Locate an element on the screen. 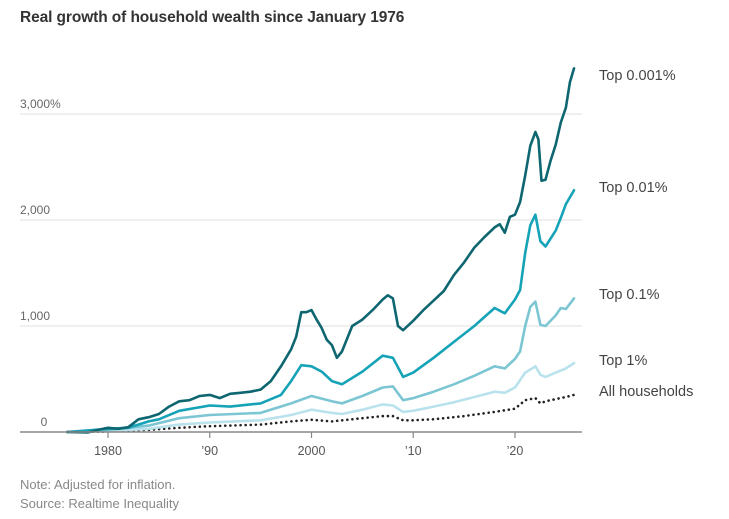 Image resolution: width=729 pixels, height=519 pixels. x-tick-label: ’10 is located at coordinates (413, 451).